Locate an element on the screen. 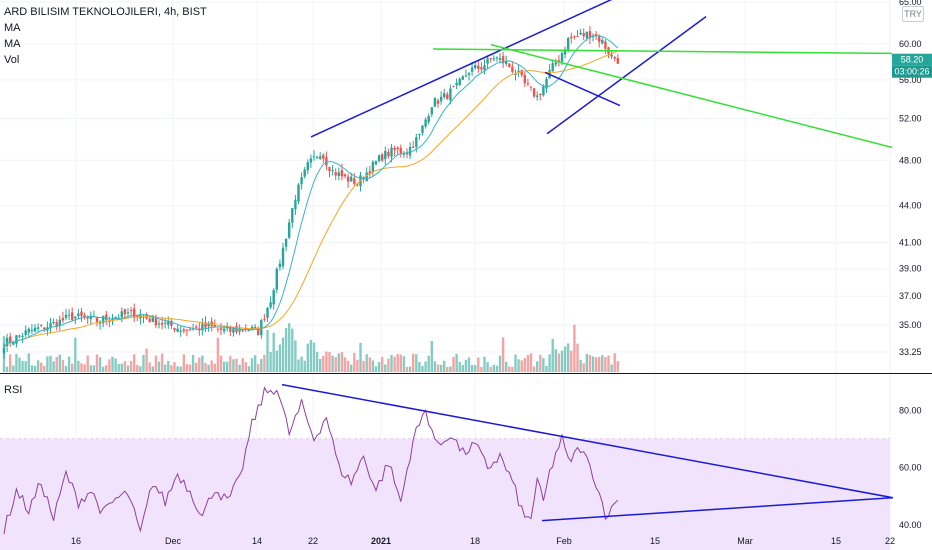  channel-lower-line is located at coordinates (626, 75).